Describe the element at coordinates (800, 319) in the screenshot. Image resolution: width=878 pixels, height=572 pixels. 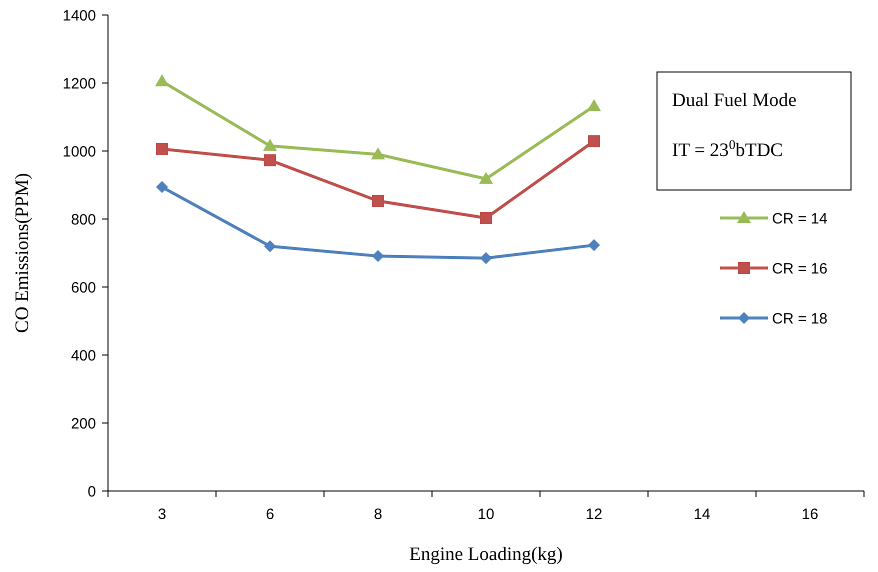
I see `legend-label: CR = 18` at that location.